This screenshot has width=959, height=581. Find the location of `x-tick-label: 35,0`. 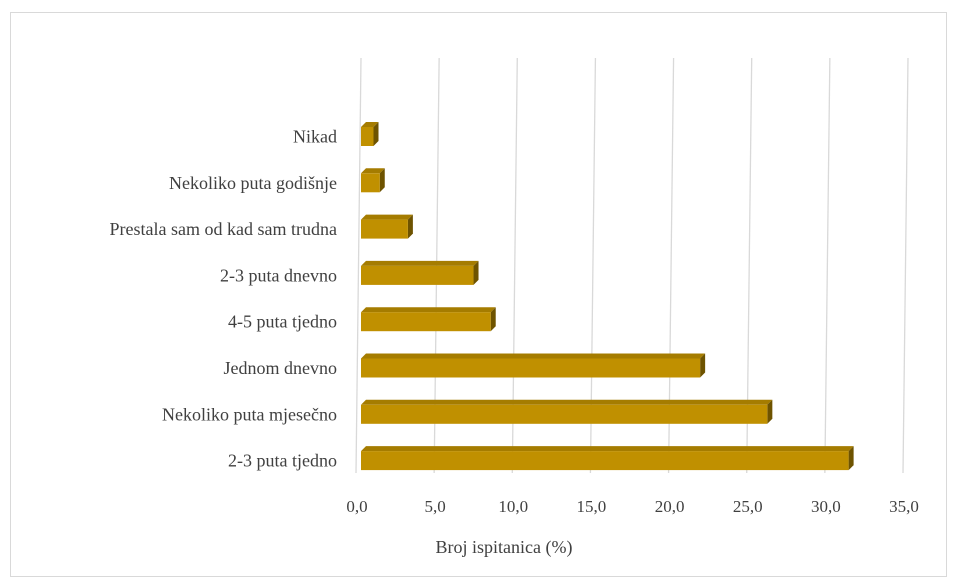

x-tick-label: 35,0 is located at coordinates (904, 506).